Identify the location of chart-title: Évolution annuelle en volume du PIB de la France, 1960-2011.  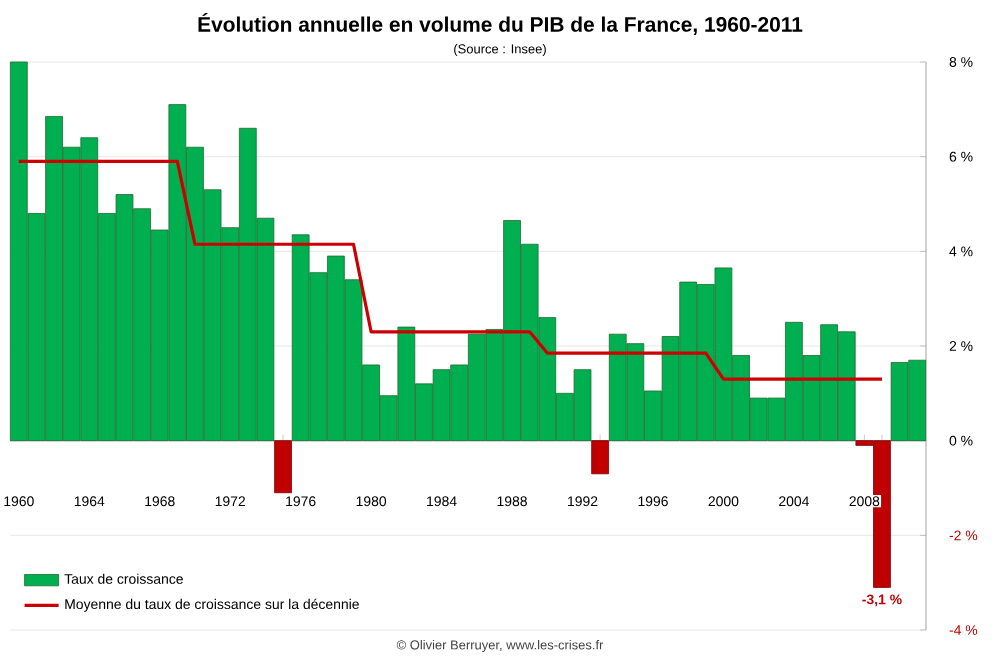
(500, 24).